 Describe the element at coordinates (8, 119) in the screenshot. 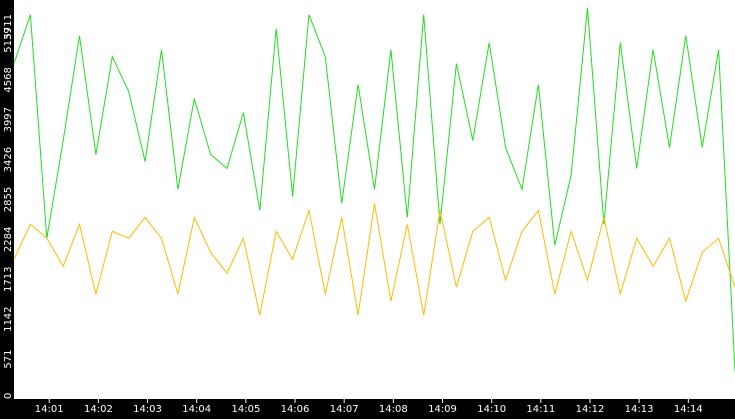

I see `y-tick-label: 3997` at that location.